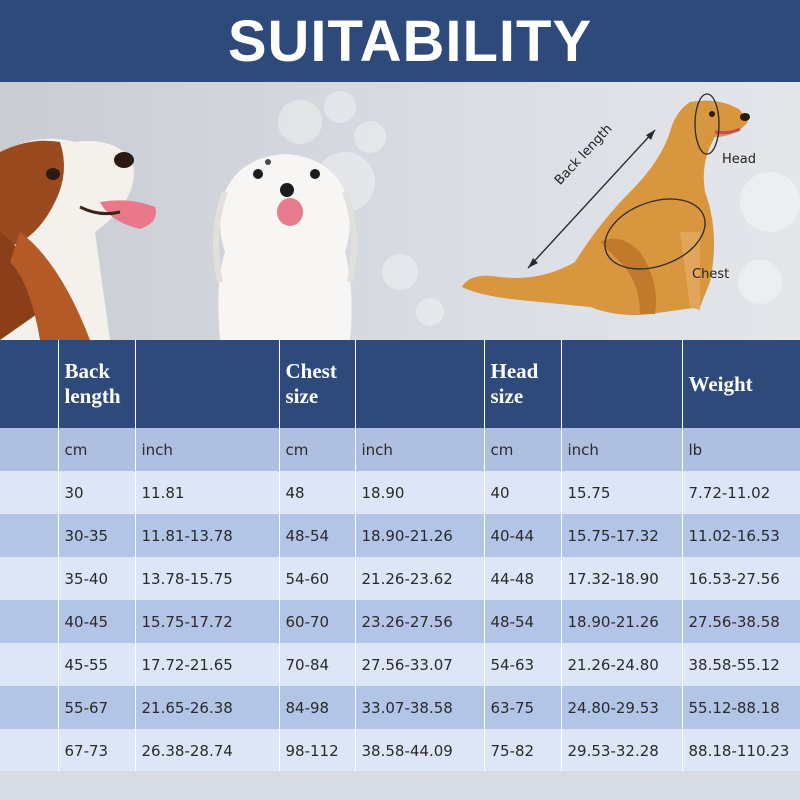  What do you see at coordinates (317, 664) in the screenshot?
I see `table-cell: 70-84` at bounding box center [317, 664].